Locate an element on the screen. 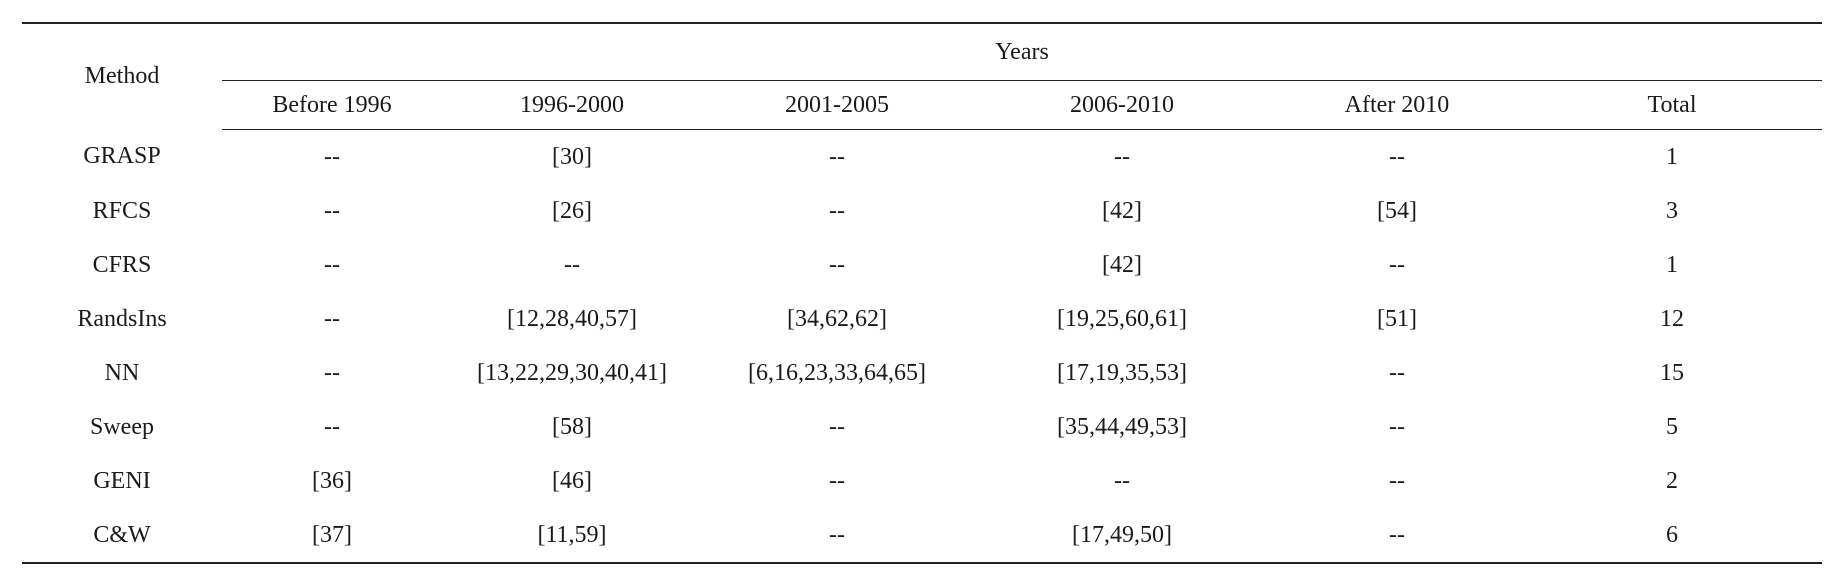  table-cell: [12,28,40,57] is located at coordinates (572, 318).